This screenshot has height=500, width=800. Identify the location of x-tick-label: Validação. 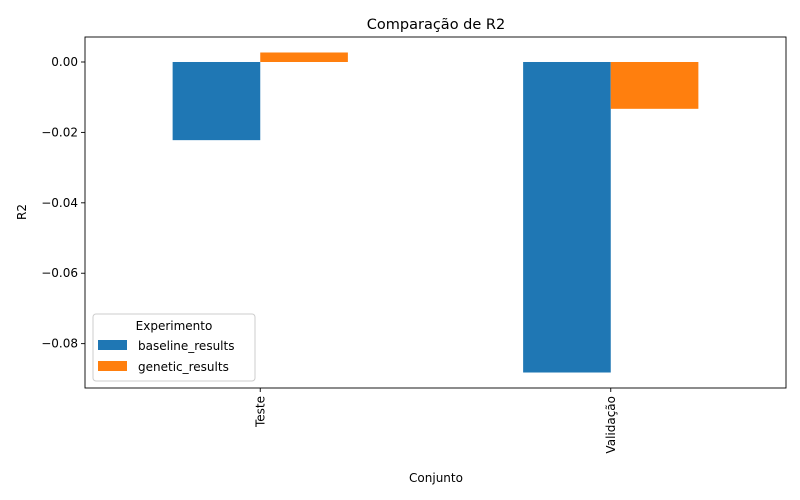
(611, 425).